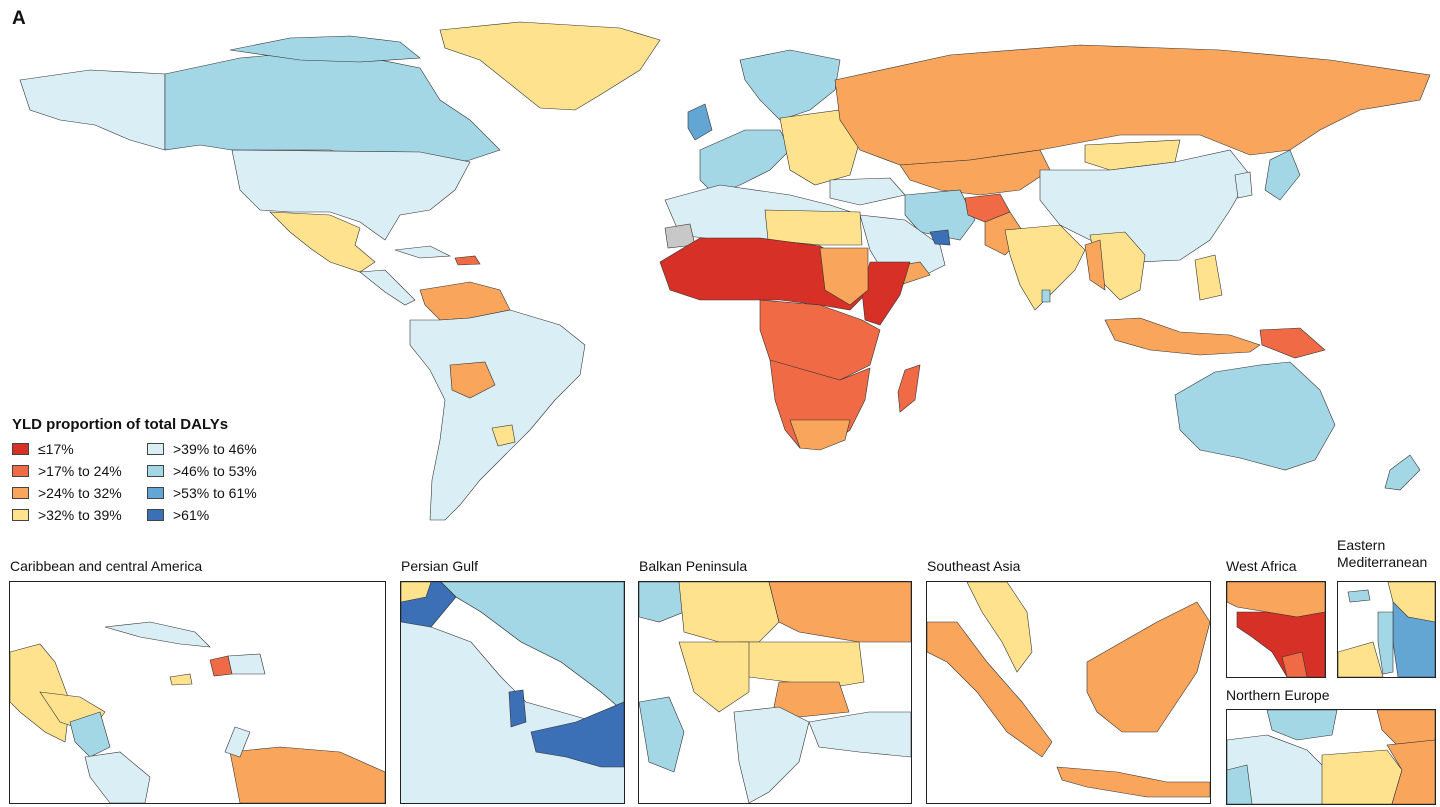 The image size is (1440, 807). I want to click on region-western-europe, so click(745, 162).